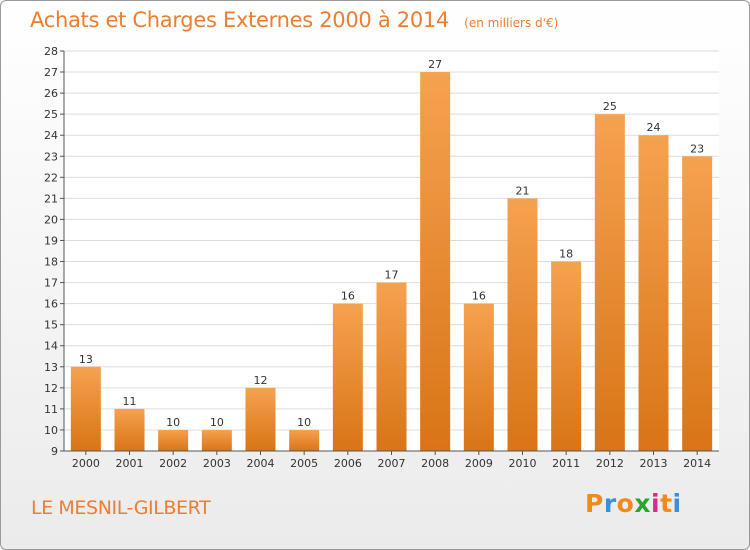 The height and width of the screenshot is (550, 750). Describe the element at coordinates (435, 463) in the screenshot. I see `x-tick-label: 2008` at that location.